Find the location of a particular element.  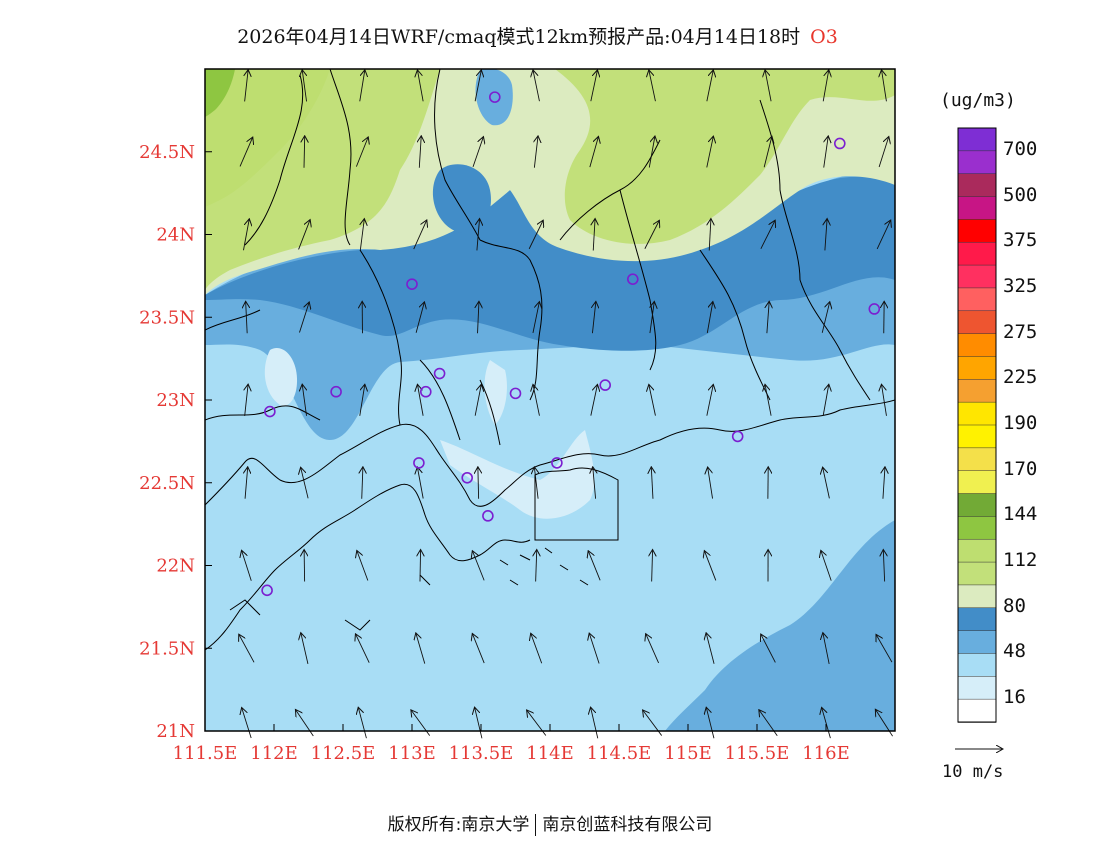

lat-label: 21N is located at coordinates (175, 731).